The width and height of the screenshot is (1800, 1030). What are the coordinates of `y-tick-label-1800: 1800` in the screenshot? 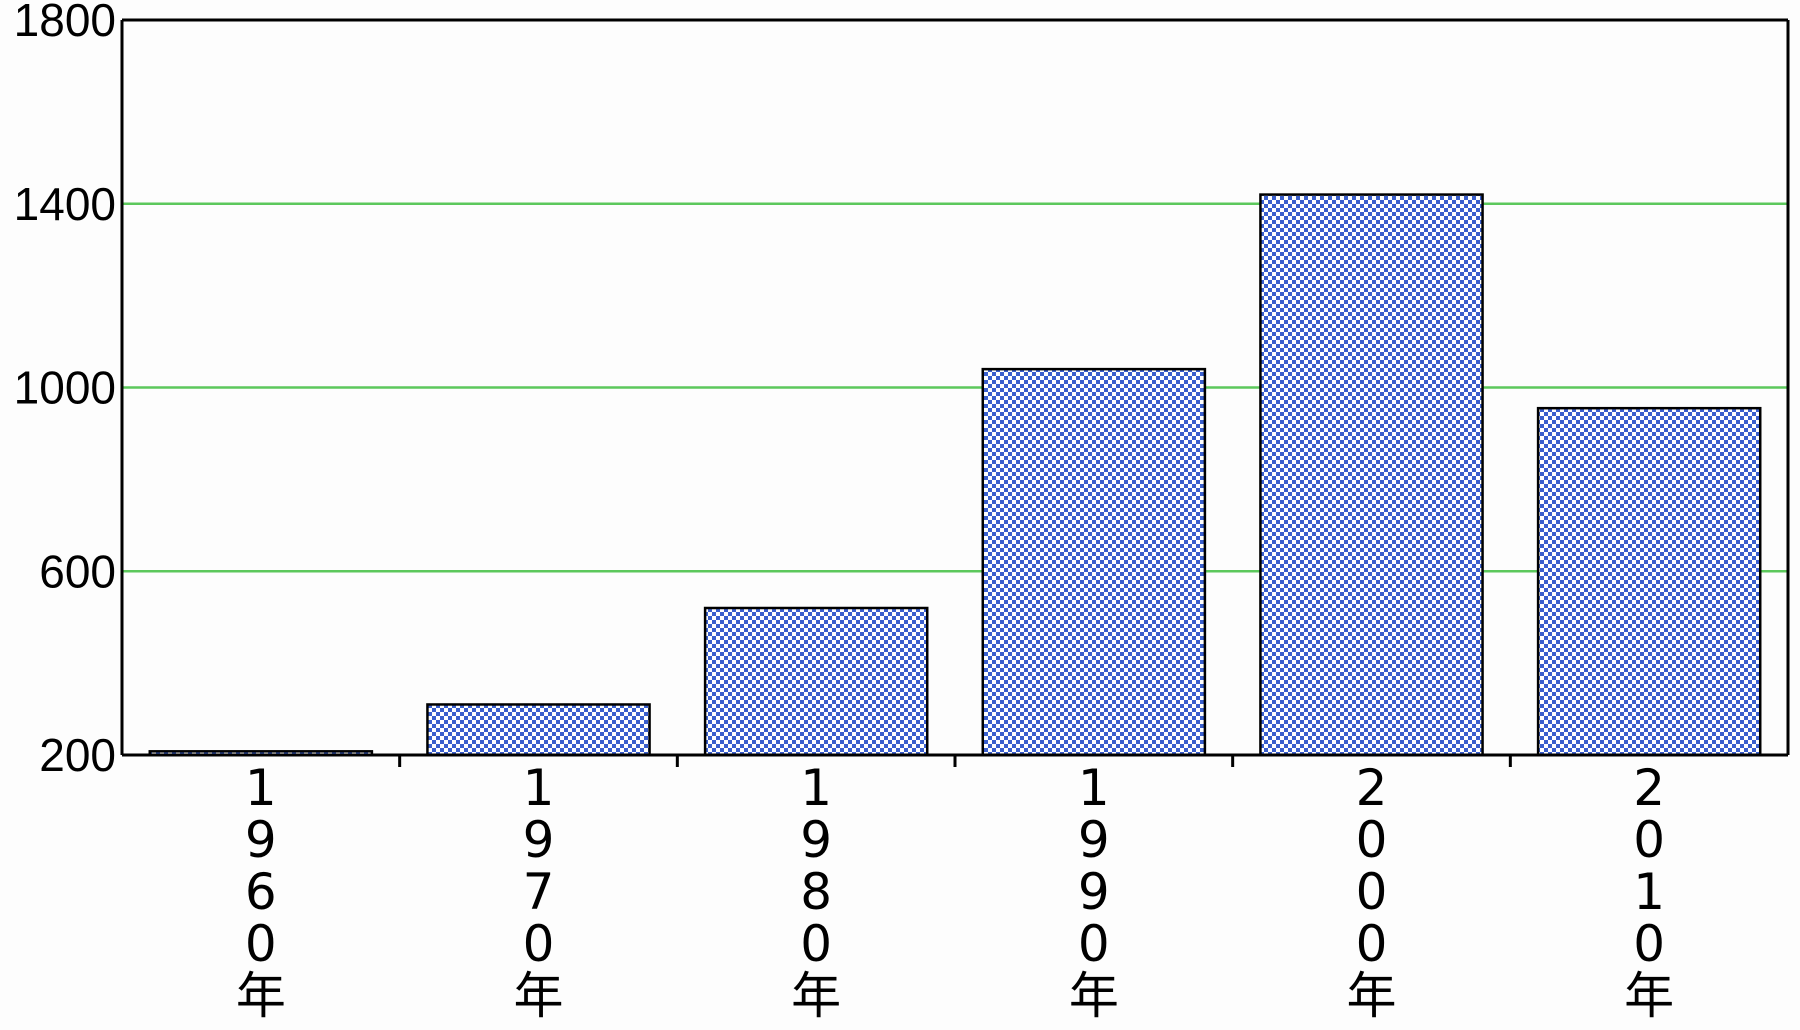 It's located at (65, 23).